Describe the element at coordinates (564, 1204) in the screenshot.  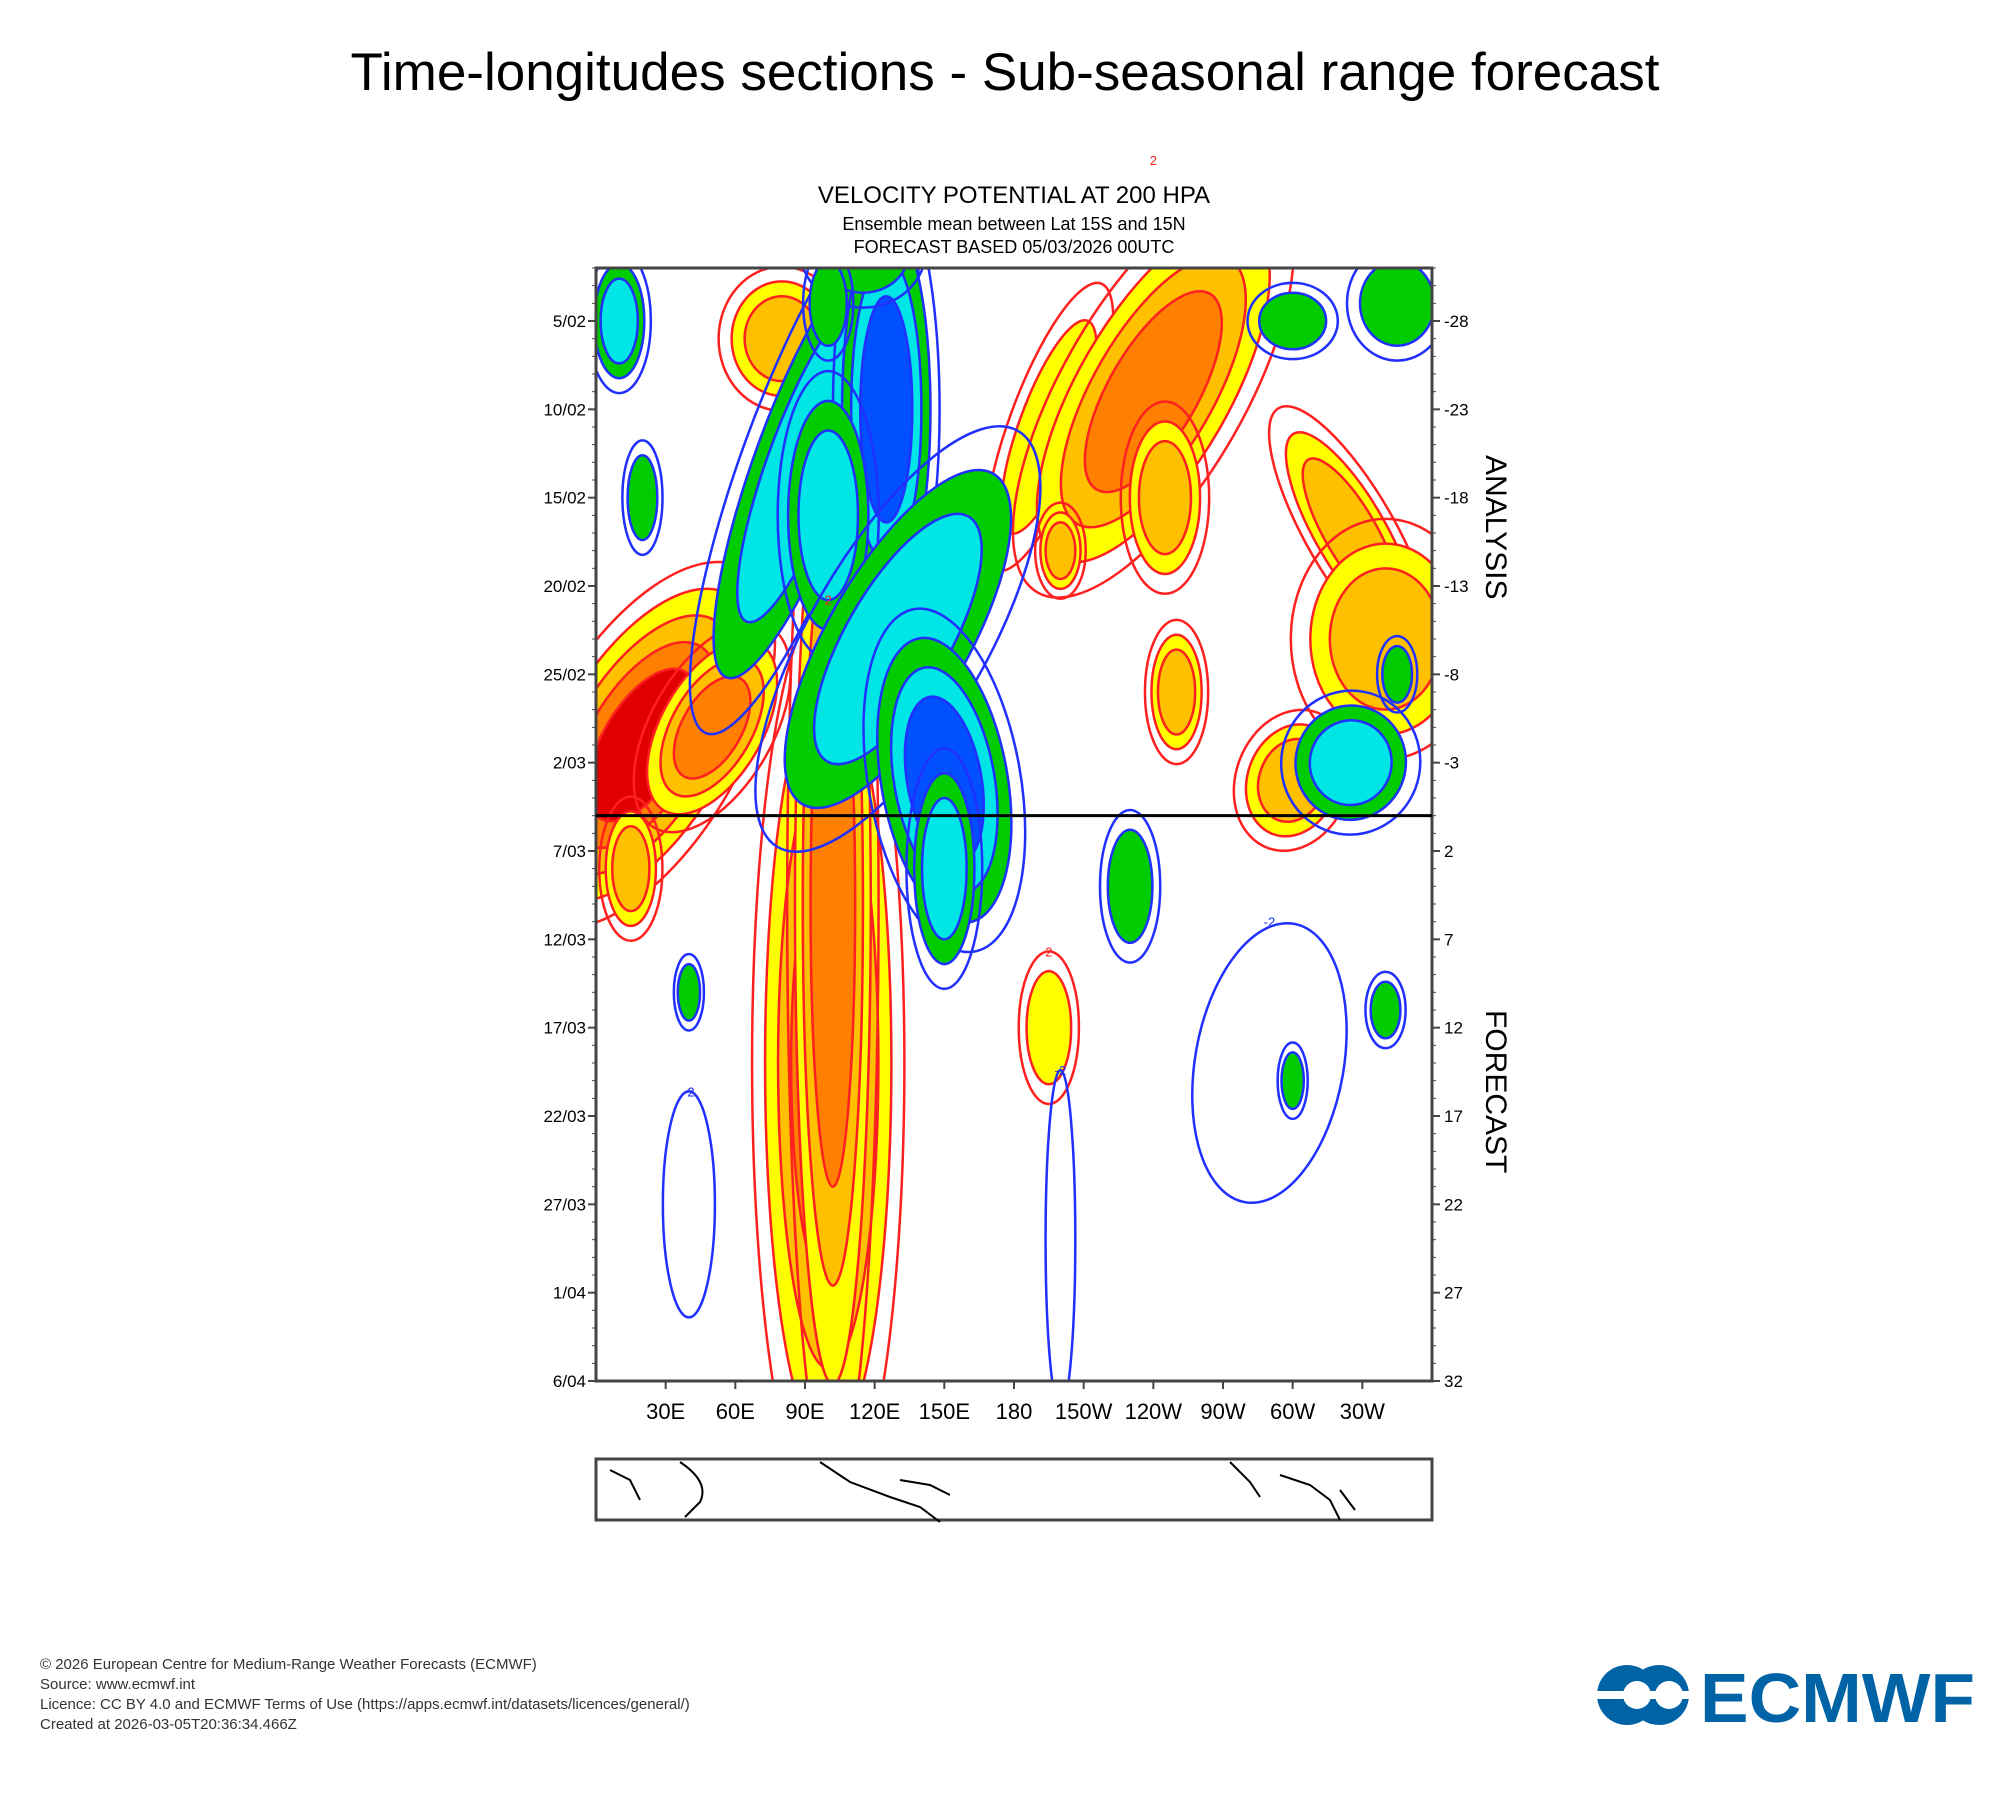
I see `y-tick-label-date: 27/03` at that location.